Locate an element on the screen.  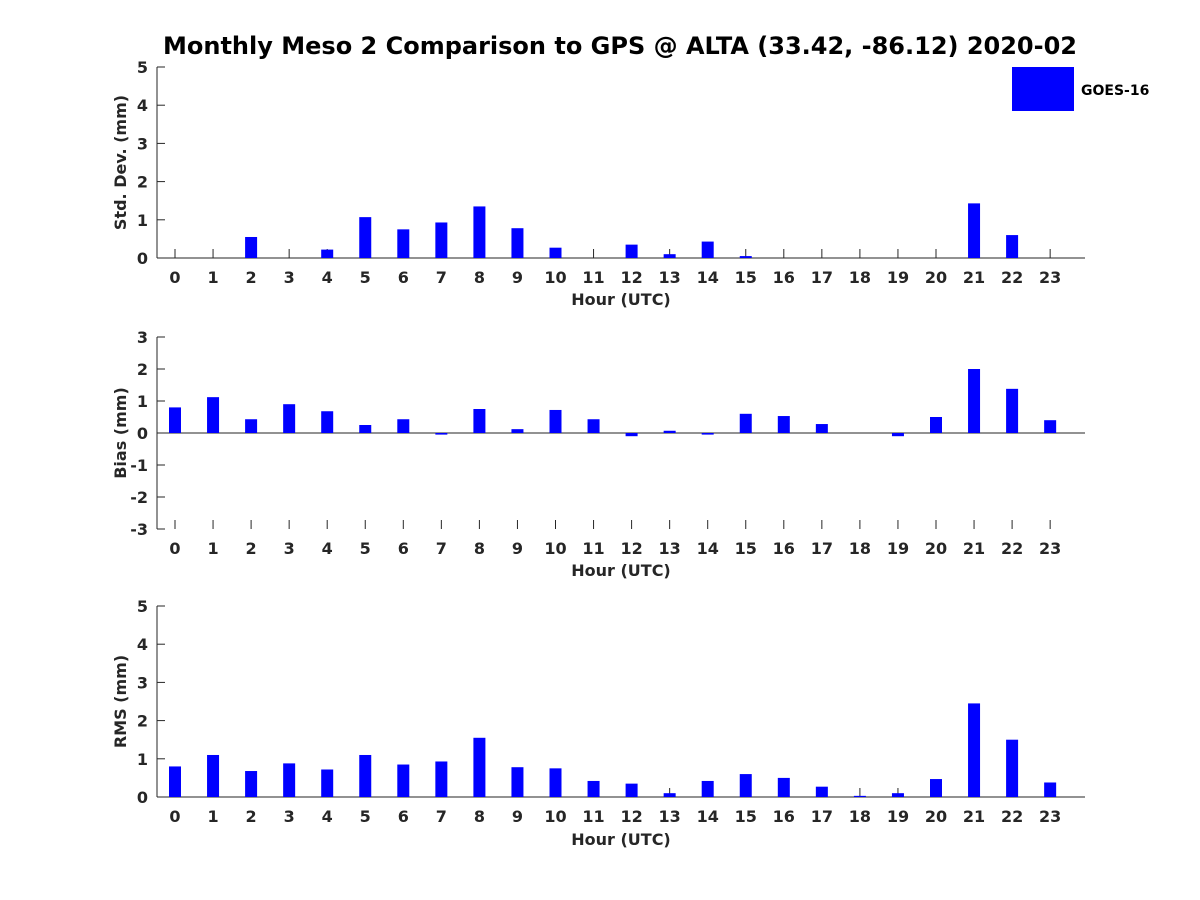
y-tick-label: 0 is located at coordinates (142, 797).